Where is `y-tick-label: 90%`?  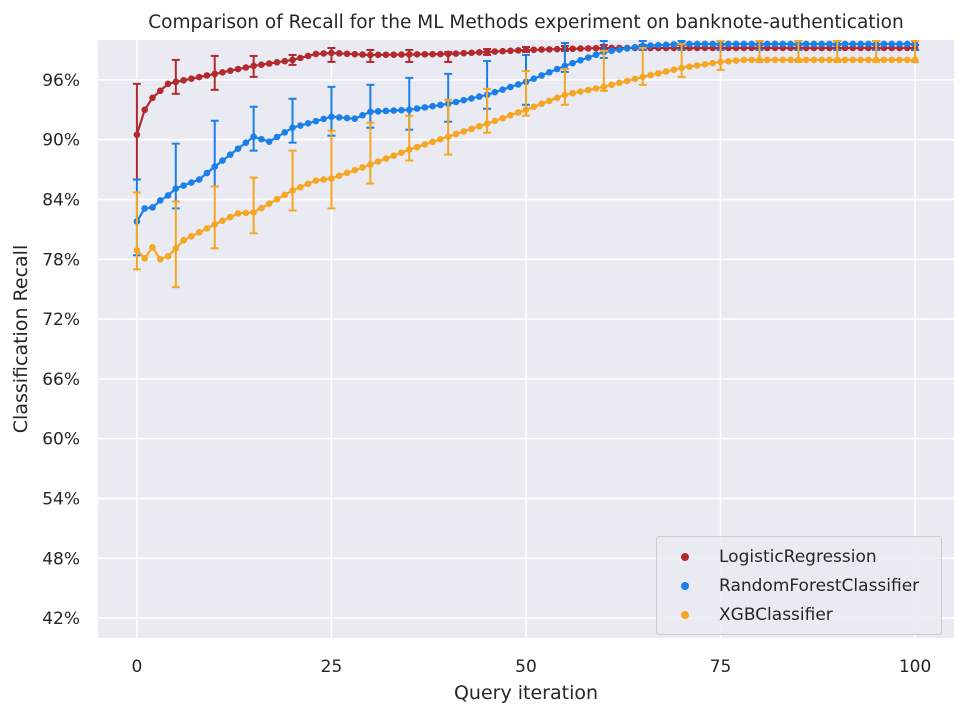
y-tick-label: 90% is located at coordinates (61, 141).